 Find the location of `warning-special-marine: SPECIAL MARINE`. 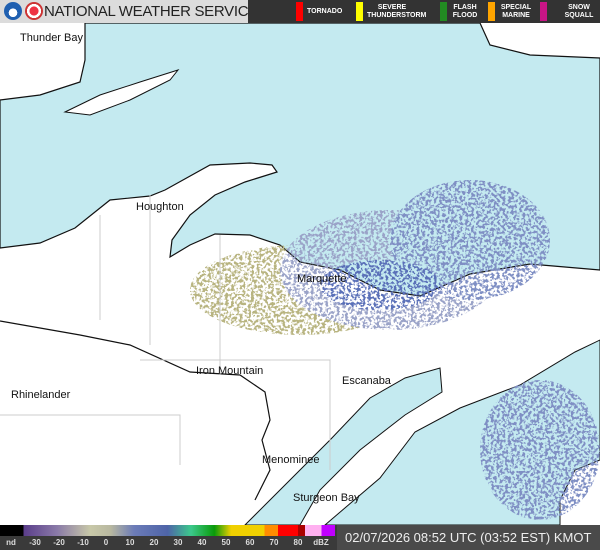

warning-special-marine: SPECIAL MARINE is located at coordinates (510, 11).